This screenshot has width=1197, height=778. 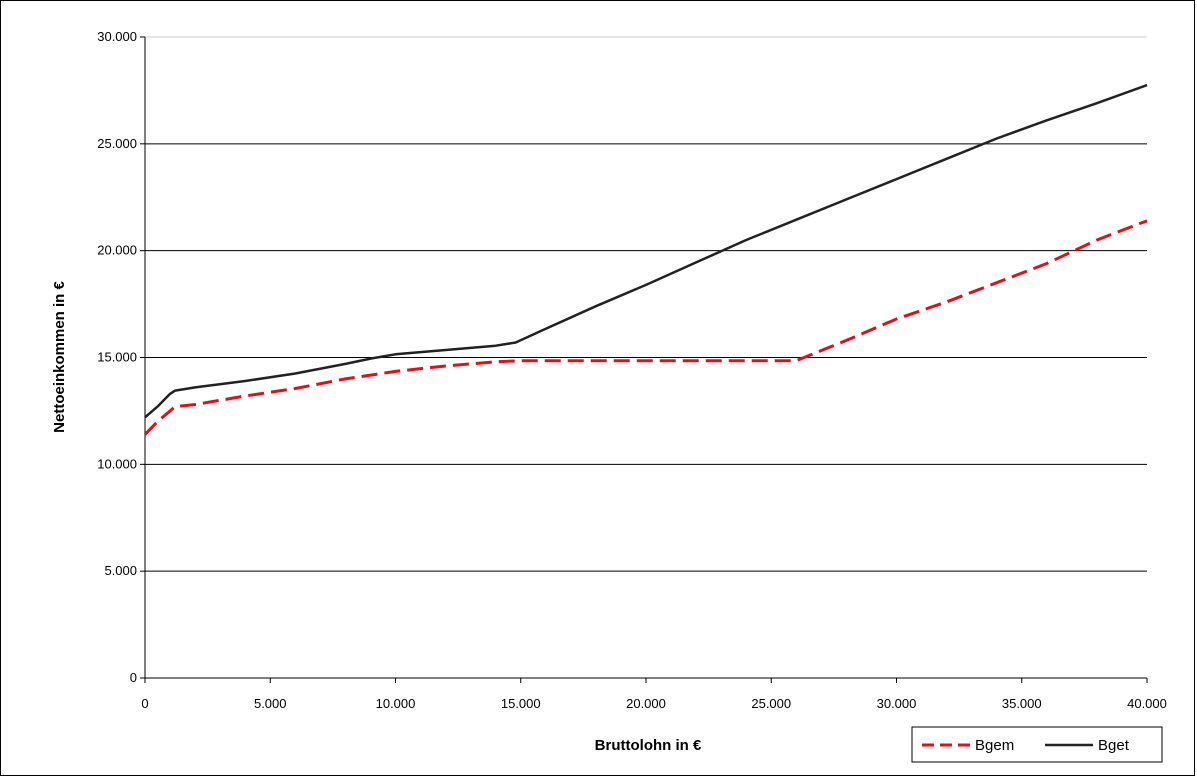 What do you see at coordinates (133, 677) in the screenshot?
I see `y-tick-label: 0` at bounding box center [133, 677].